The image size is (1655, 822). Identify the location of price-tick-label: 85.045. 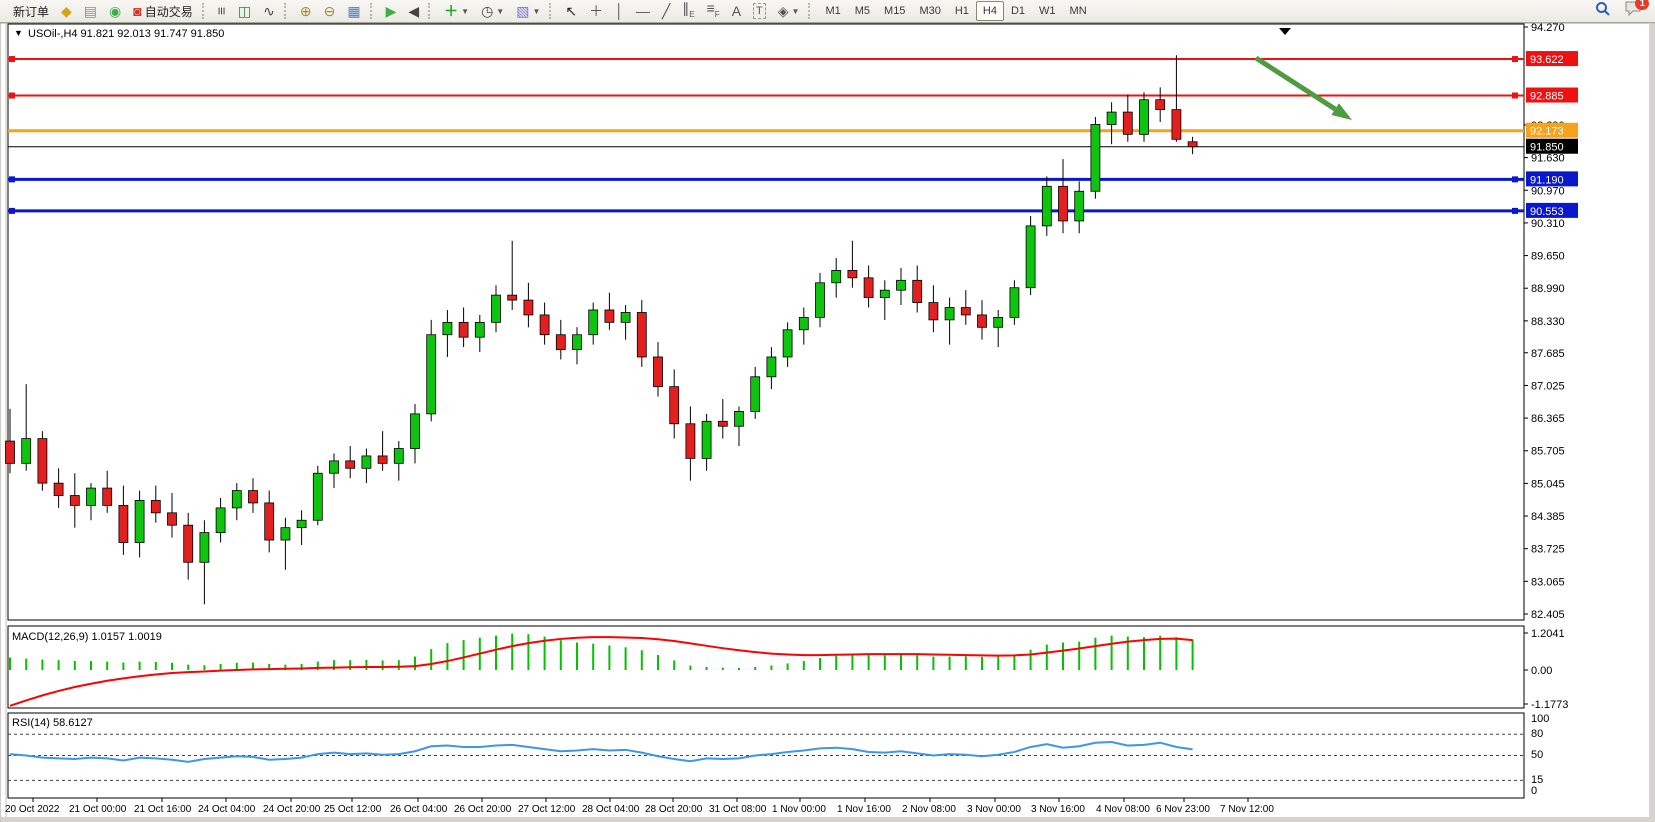
(1548, 484).